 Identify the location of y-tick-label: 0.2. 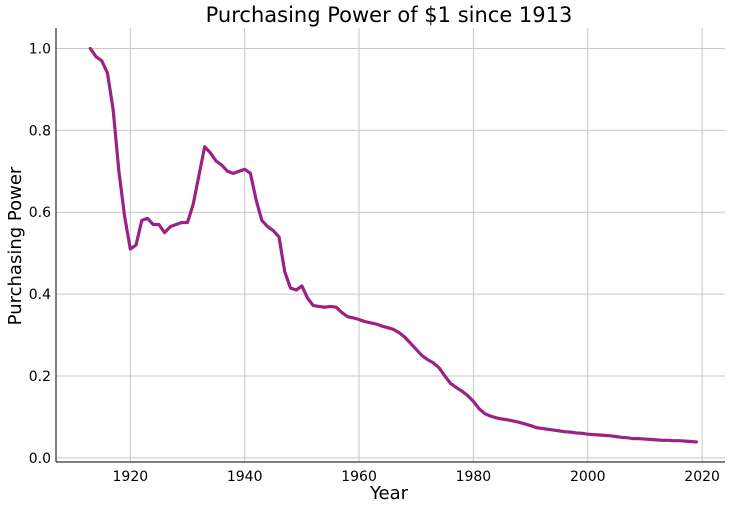
(40, 377).